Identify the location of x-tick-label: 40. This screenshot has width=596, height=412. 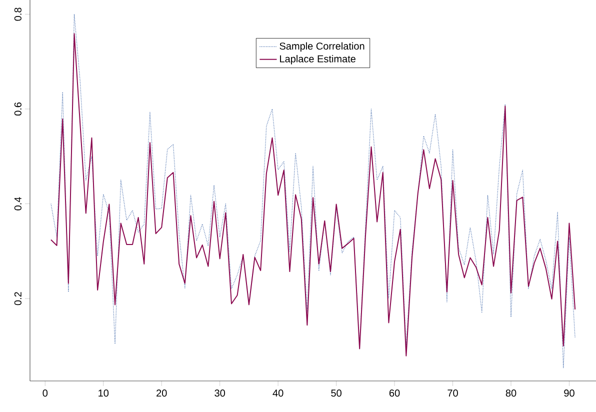
(278, 393).